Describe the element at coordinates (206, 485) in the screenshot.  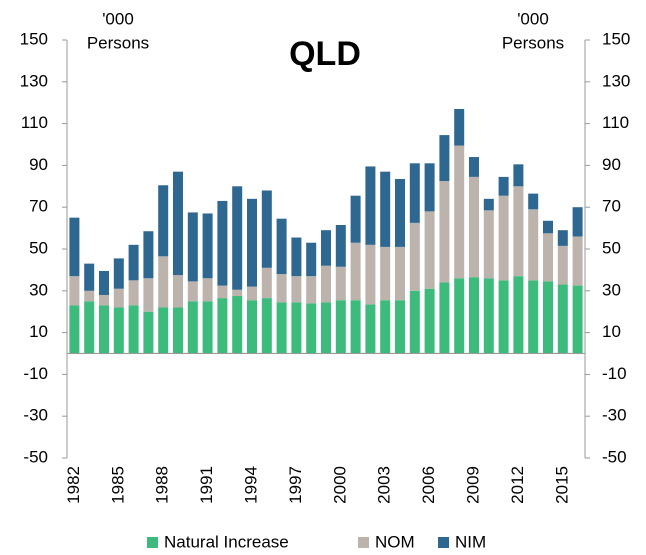
I see `x-tick-label: 1991` at that location.